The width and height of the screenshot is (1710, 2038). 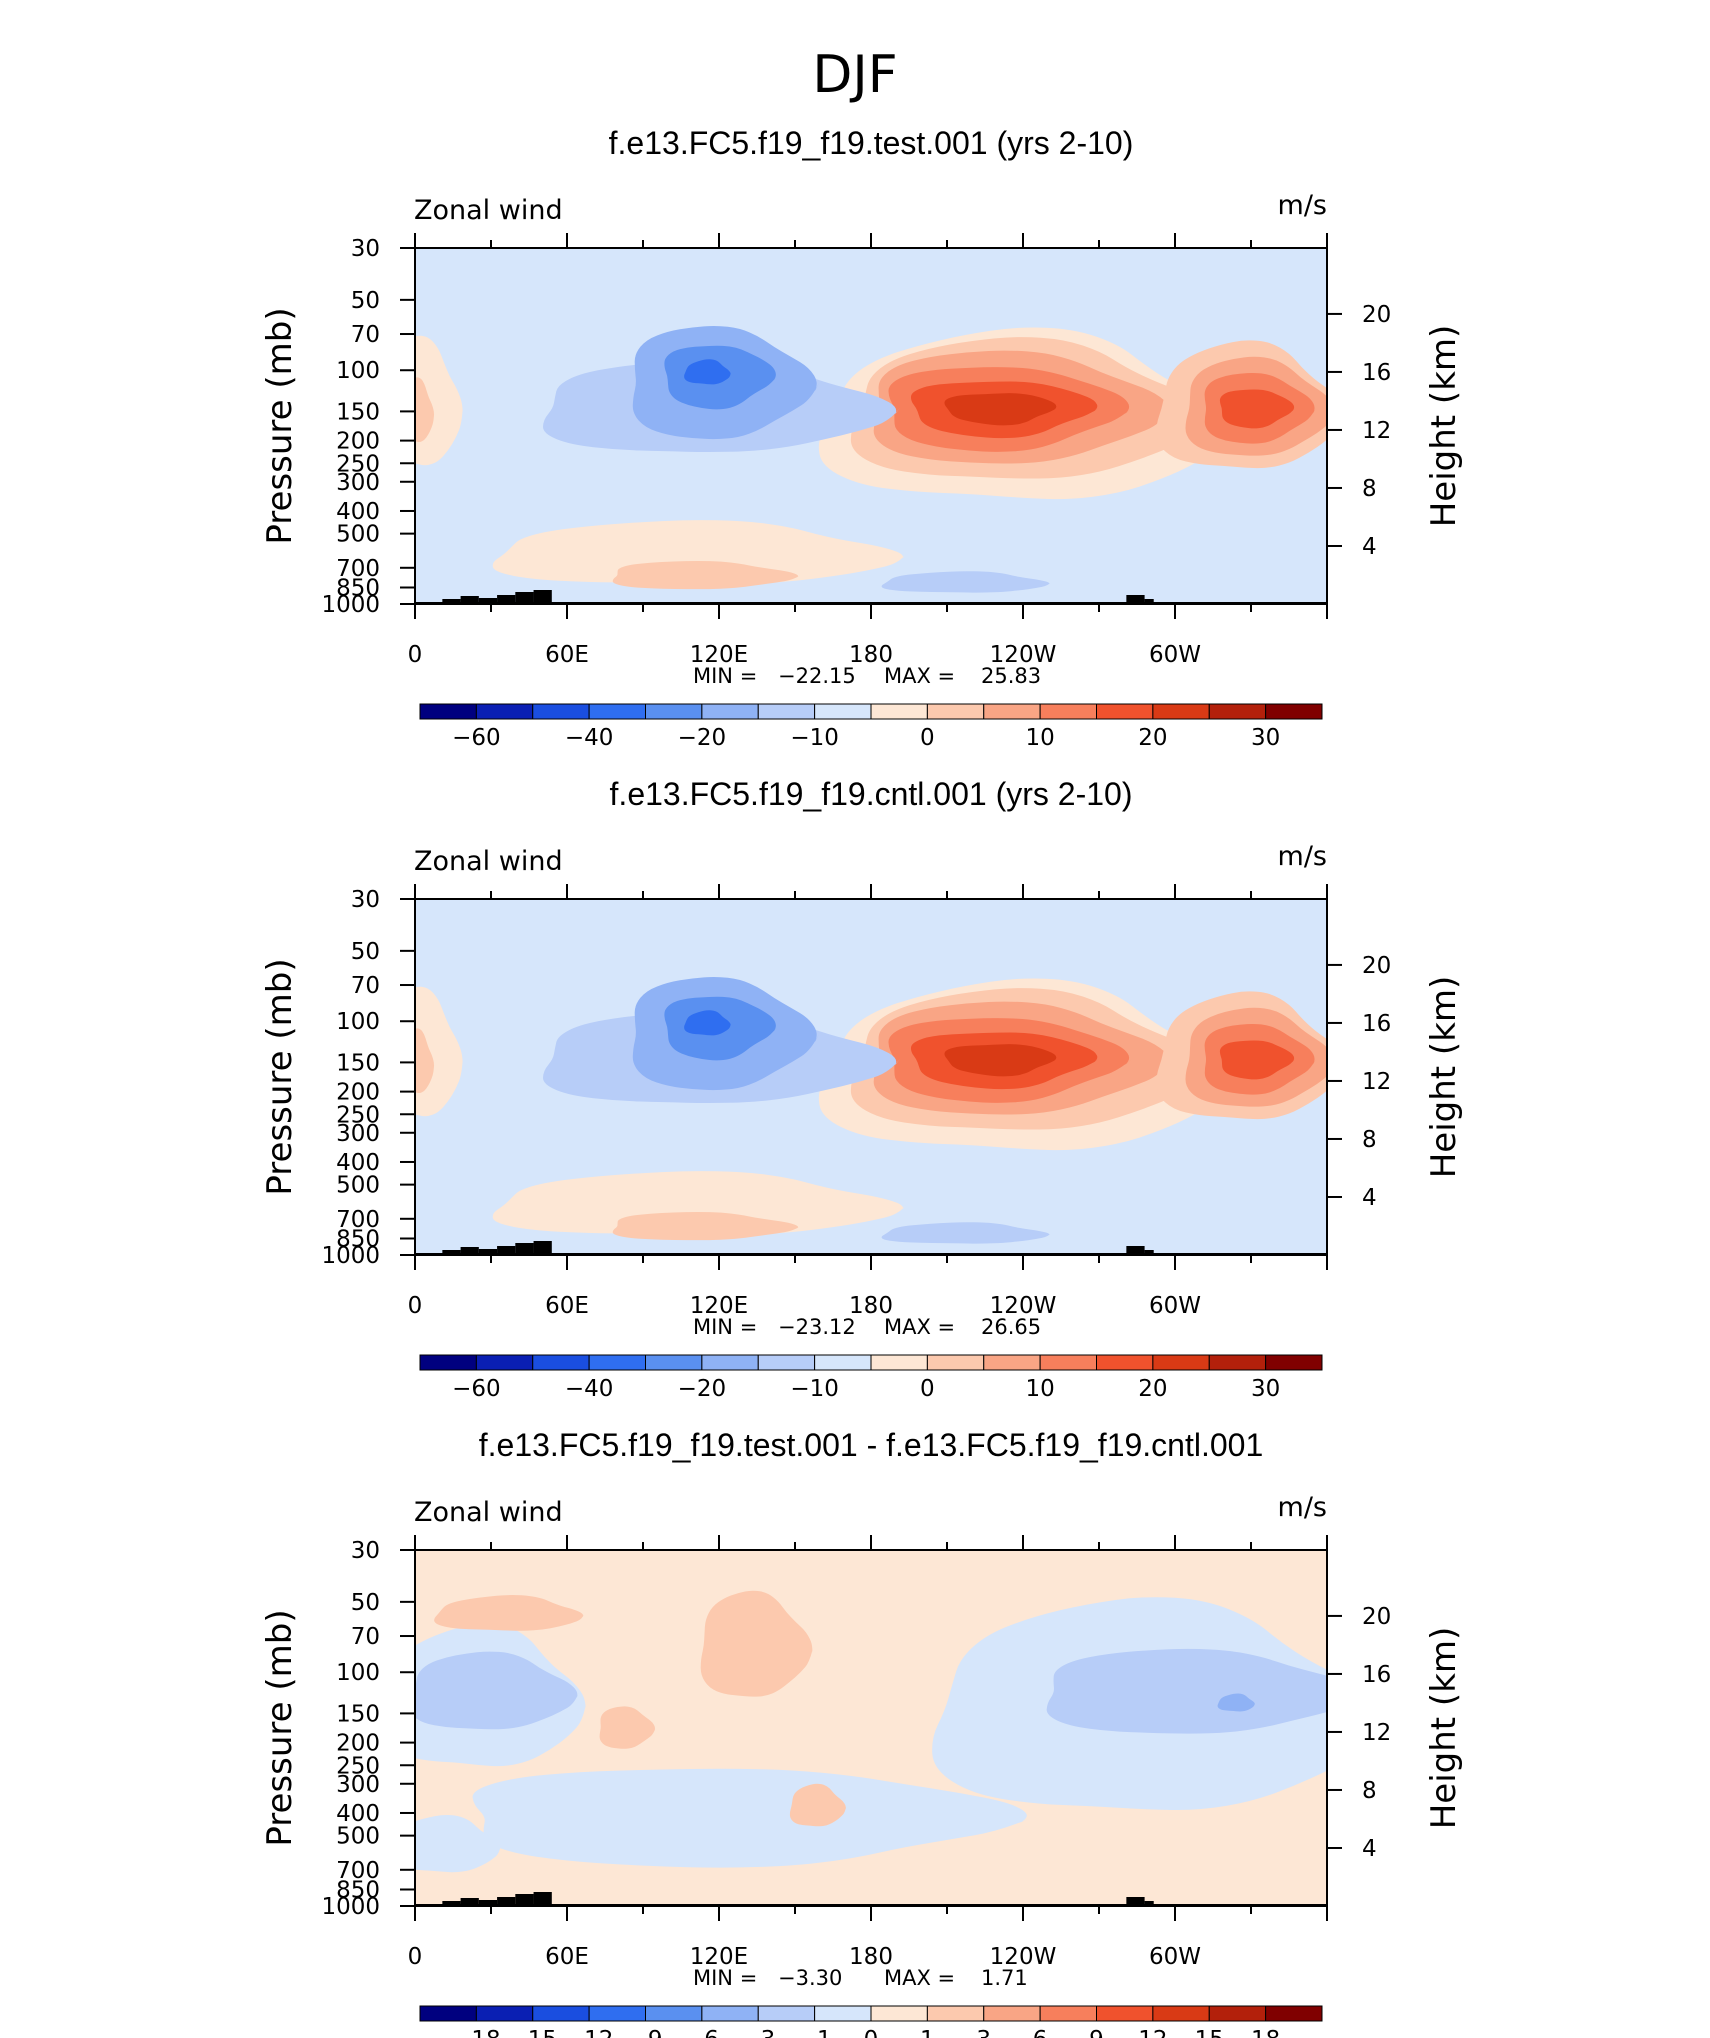 What do you see at coordinates (871, 794) in the screenshot?
I see `panel-title: f.e13.FC5.f19_f19.cntl.001 (yrs 2-10)` at bounding box center [871, 794].